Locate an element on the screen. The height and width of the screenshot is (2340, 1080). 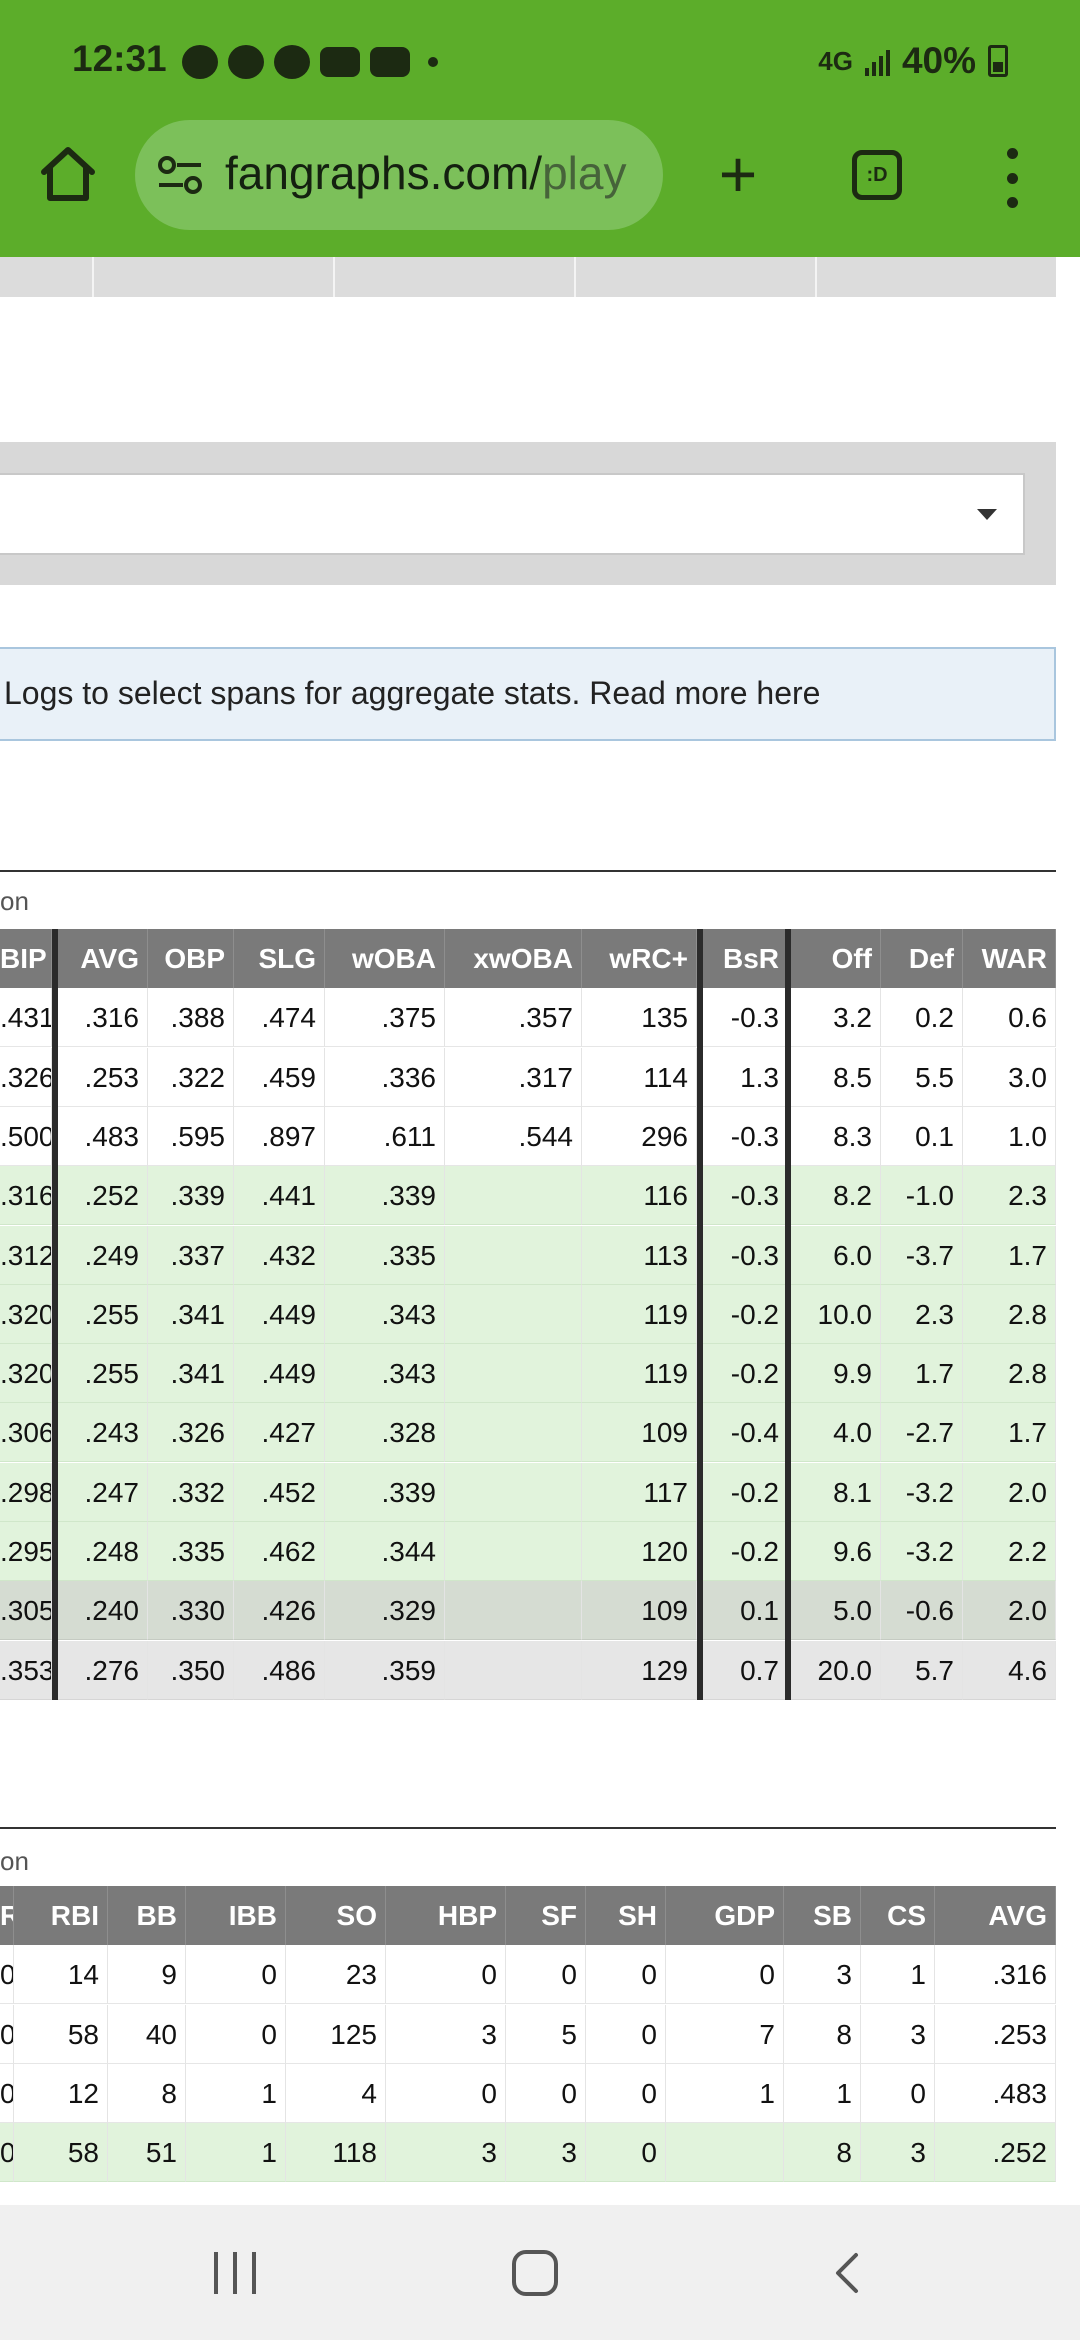
table-cell: 2.3 is located at coordinates (1009, 1196).